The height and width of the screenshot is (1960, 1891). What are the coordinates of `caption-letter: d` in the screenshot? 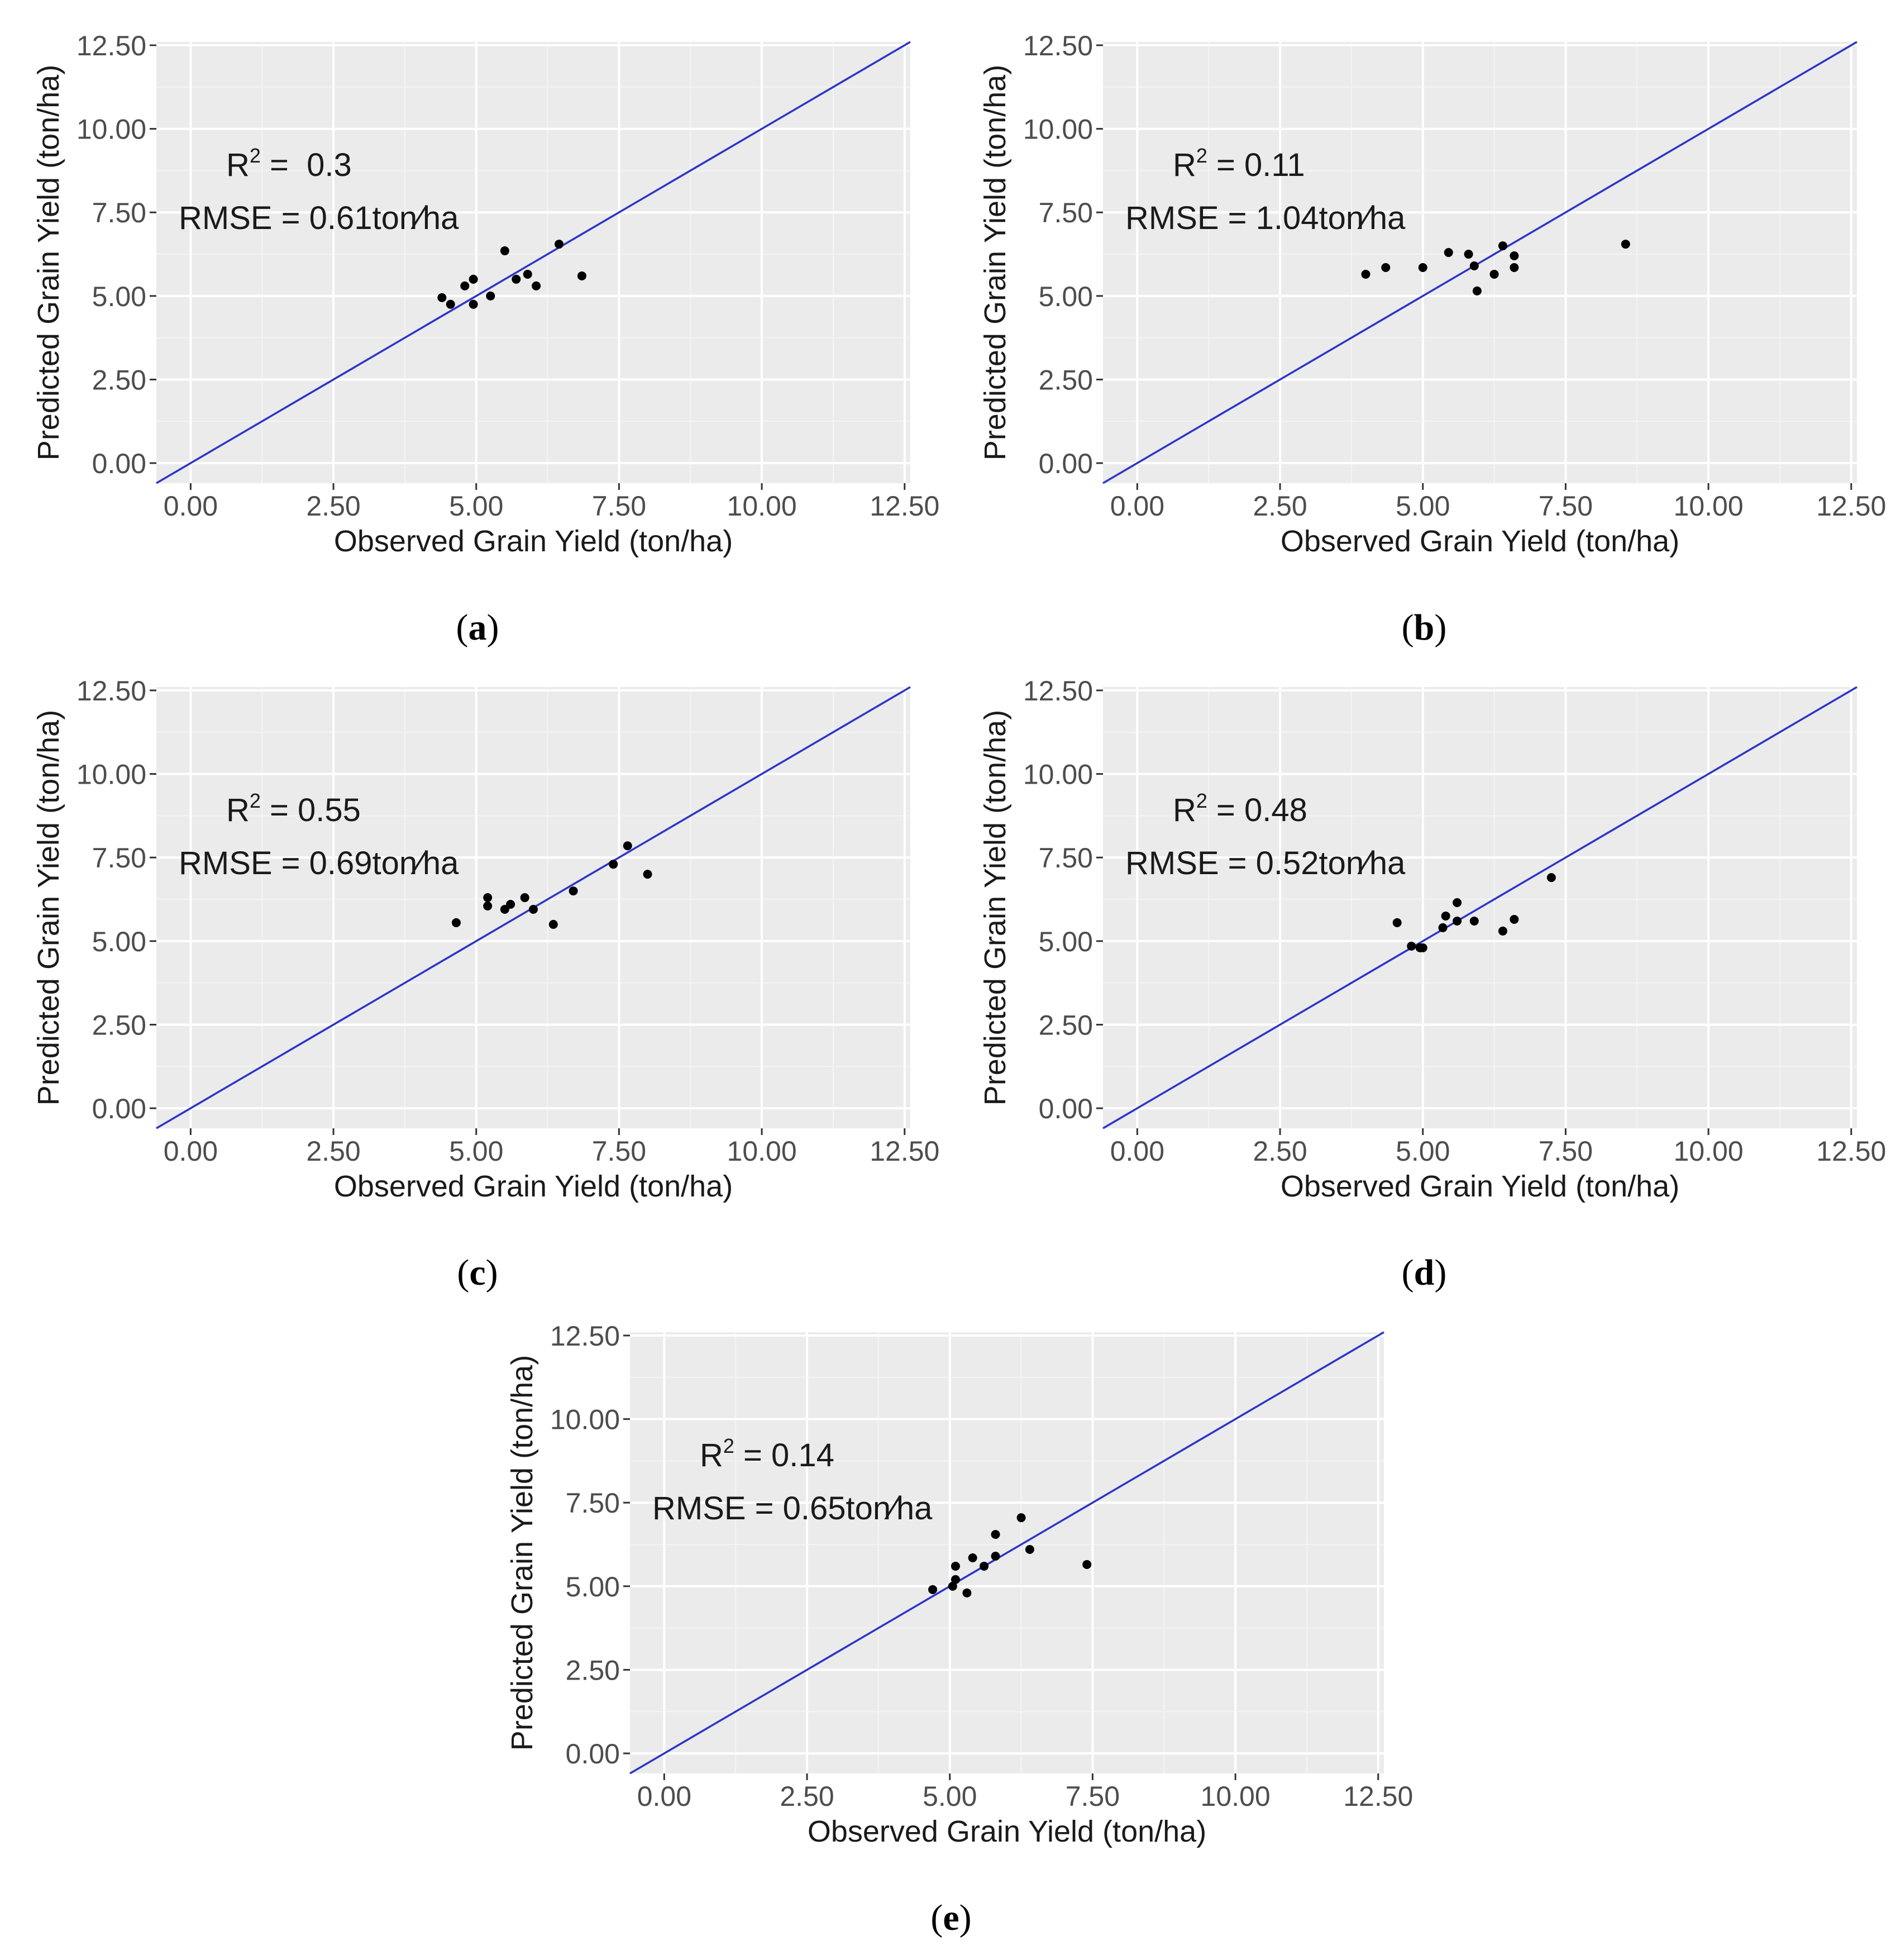 It's located at (1424, 1273).